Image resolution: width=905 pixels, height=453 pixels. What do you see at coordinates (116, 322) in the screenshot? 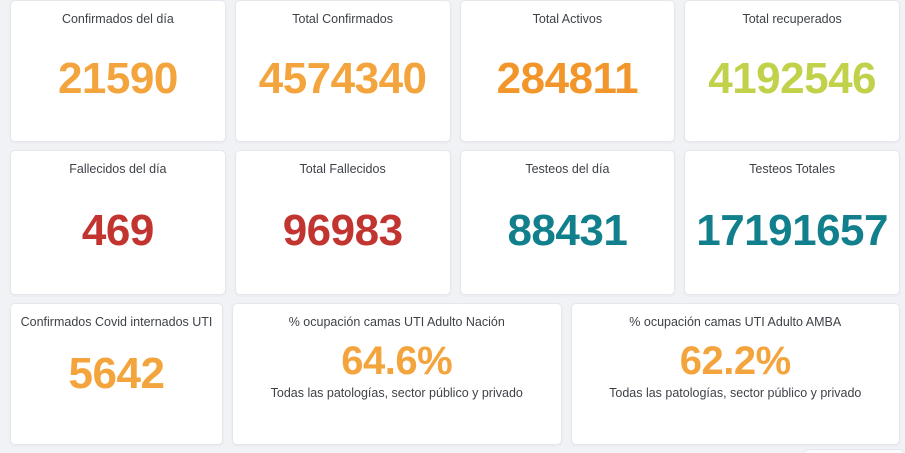
I see `card-title: Confirmados Covid internados UTI` at bounding box center [116, 322].